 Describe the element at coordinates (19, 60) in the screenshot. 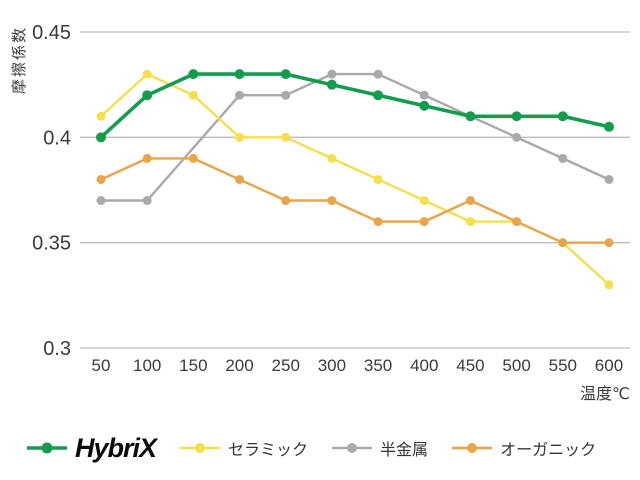

I see `y-axis-title: 摩擦係数` at that location.